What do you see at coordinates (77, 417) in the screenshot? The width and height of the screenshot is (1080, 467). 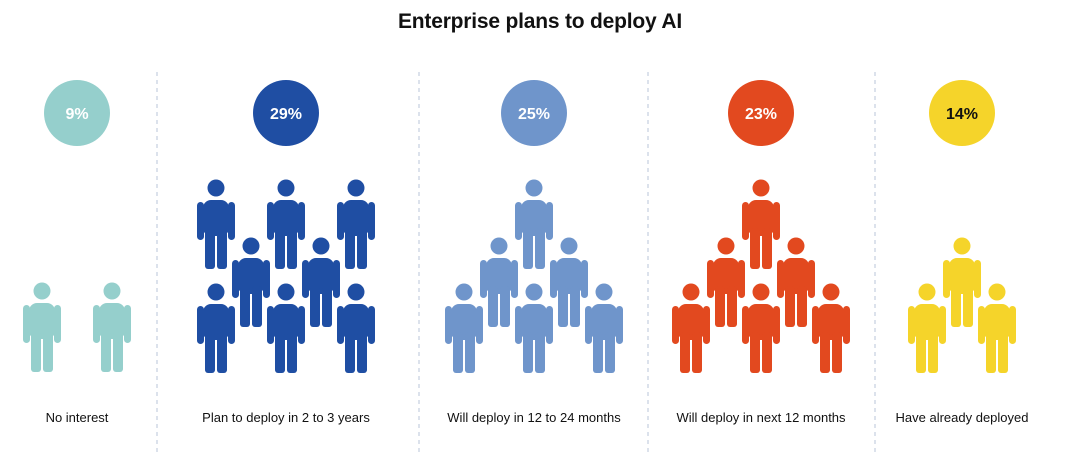 I see `category-label: No interest` at bounding box center [77, 417].